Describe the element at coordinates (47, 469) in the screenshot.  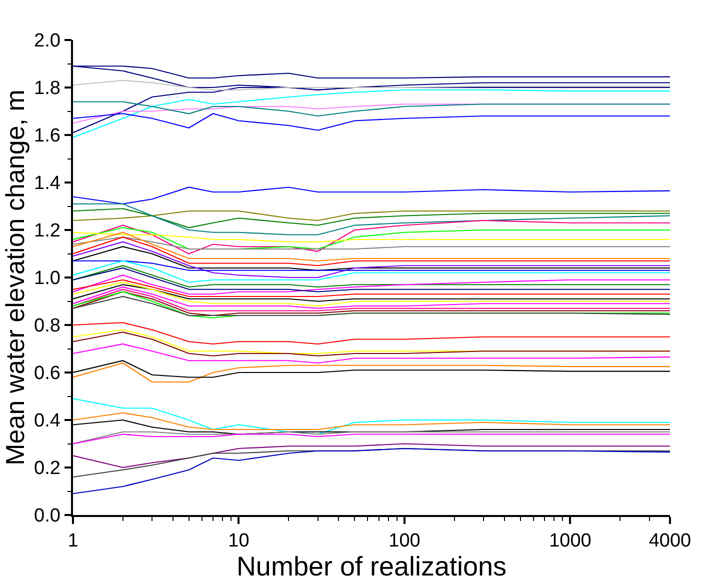
I see `y-tick-label: 0.2` at that location.